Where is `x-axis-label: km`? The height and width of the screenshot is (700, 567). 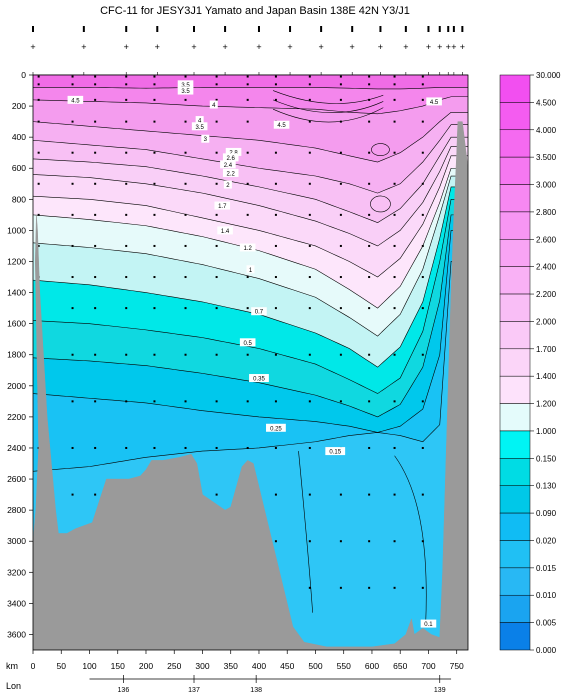
x-axis-label: km is located at coordinates (12, 666).